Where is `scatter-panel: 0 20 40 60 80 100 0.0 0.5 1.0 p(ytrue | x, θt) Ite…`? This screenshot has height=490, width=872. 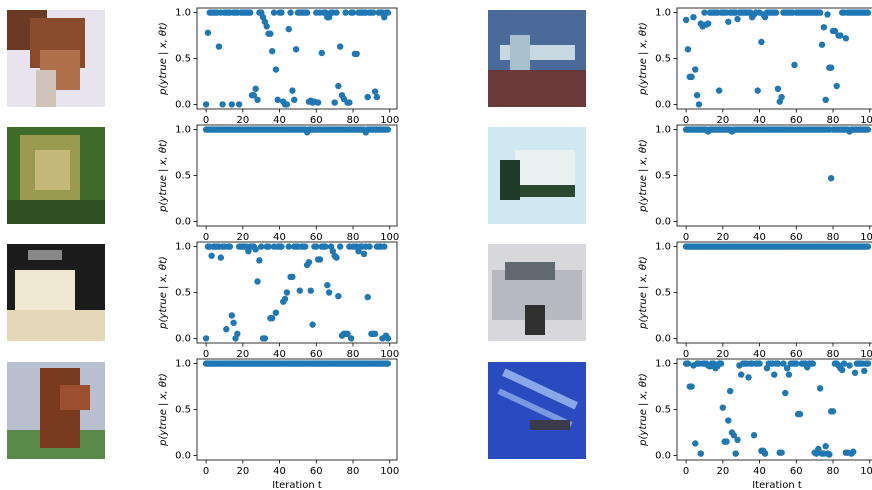 scatter-panel: 0 20 40 60 80 100 0.0 0.5 1.0 p(ytrue | x, θt) Ite… is located at coordinates (278, 424).